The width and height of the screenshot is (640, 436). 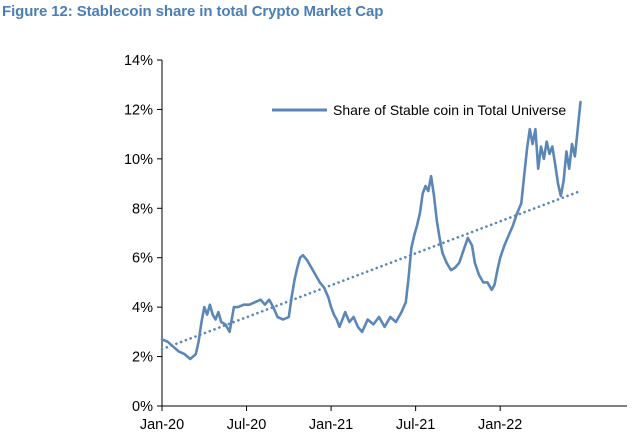 I want to click on x-tick-label: Jan-21, so click(x=331, y=425).